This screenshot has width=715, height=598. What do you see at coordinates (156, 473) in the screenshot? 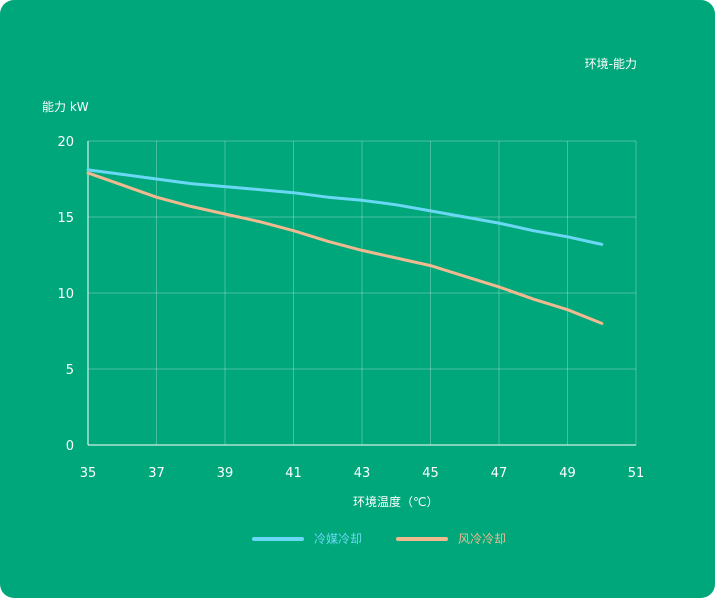
I see `x-tick-label: 37` at bounding box center [156, 473].